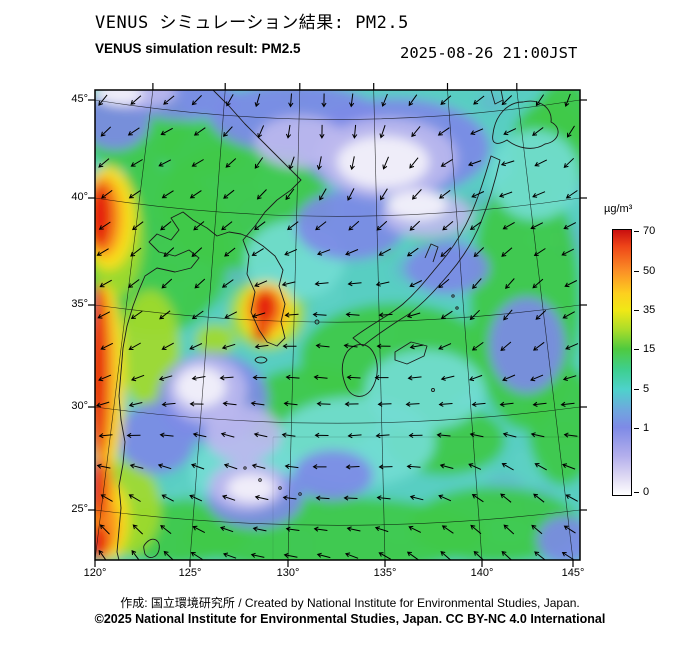 The image size is (700, 649). I want to click on lat-tick-label: 40°, so click(79, 197).